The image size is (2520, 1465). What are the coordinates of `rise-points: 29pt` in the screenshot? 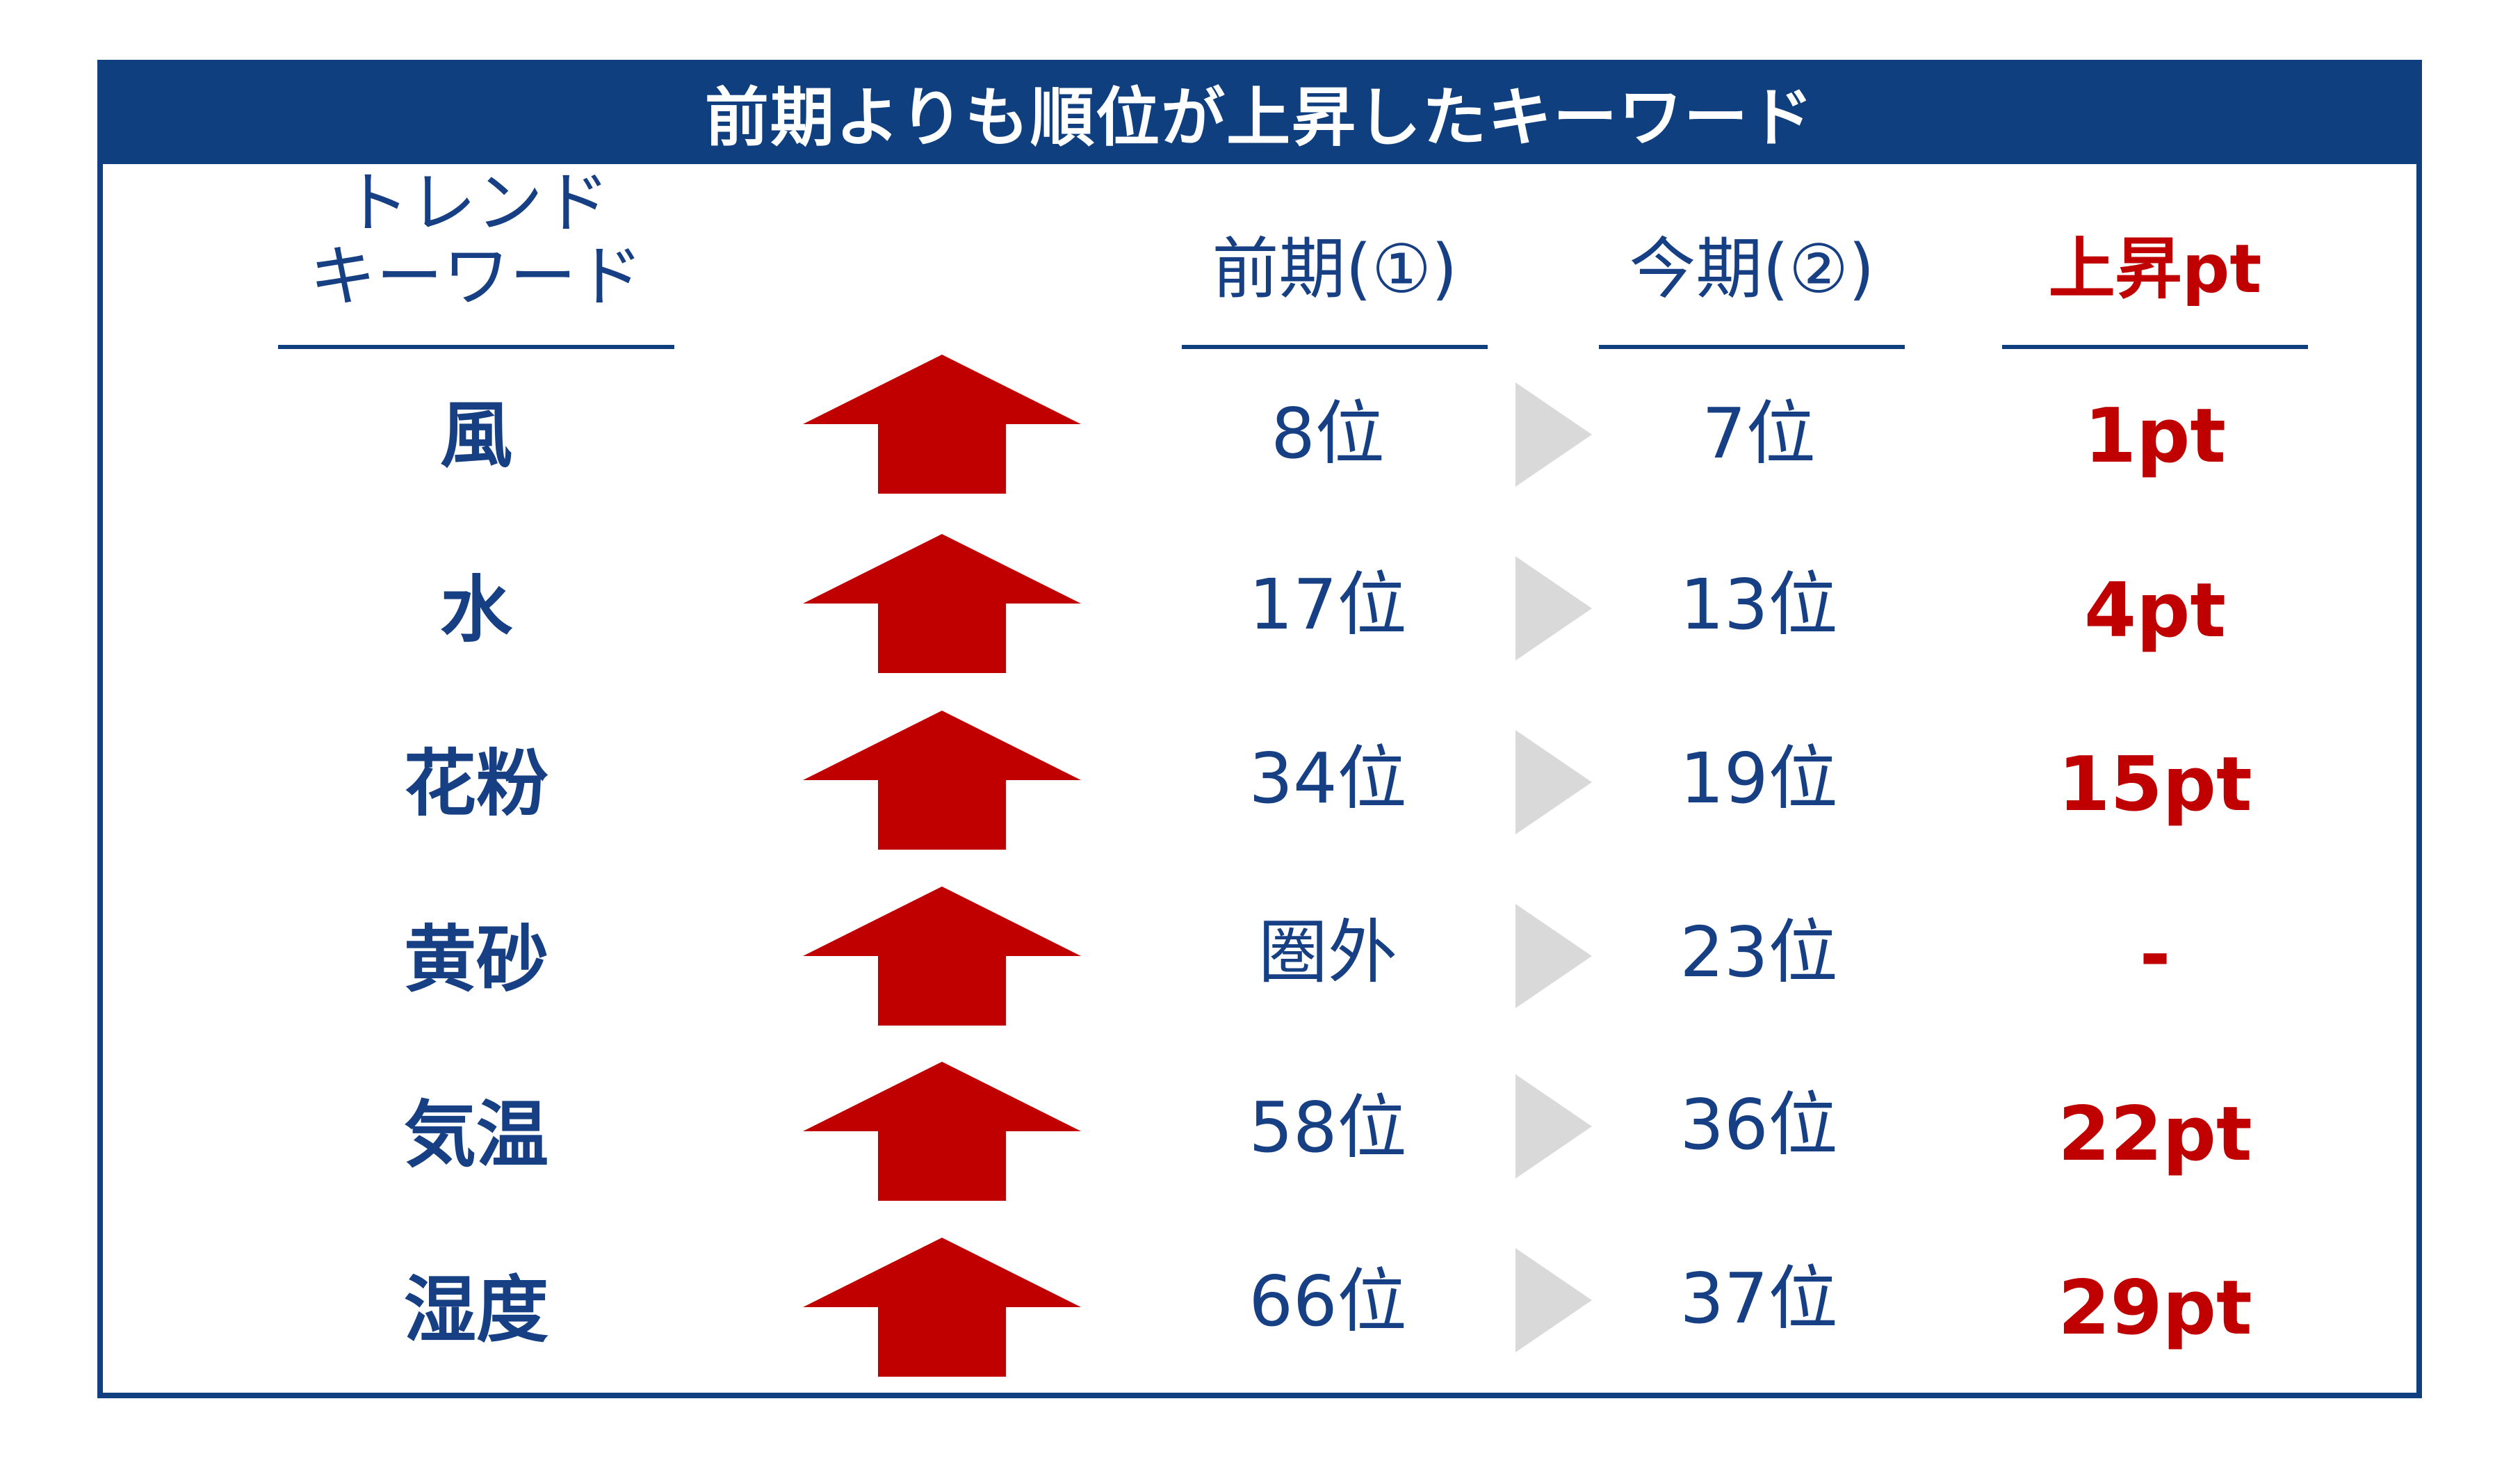 It's located at (2155, 1308).